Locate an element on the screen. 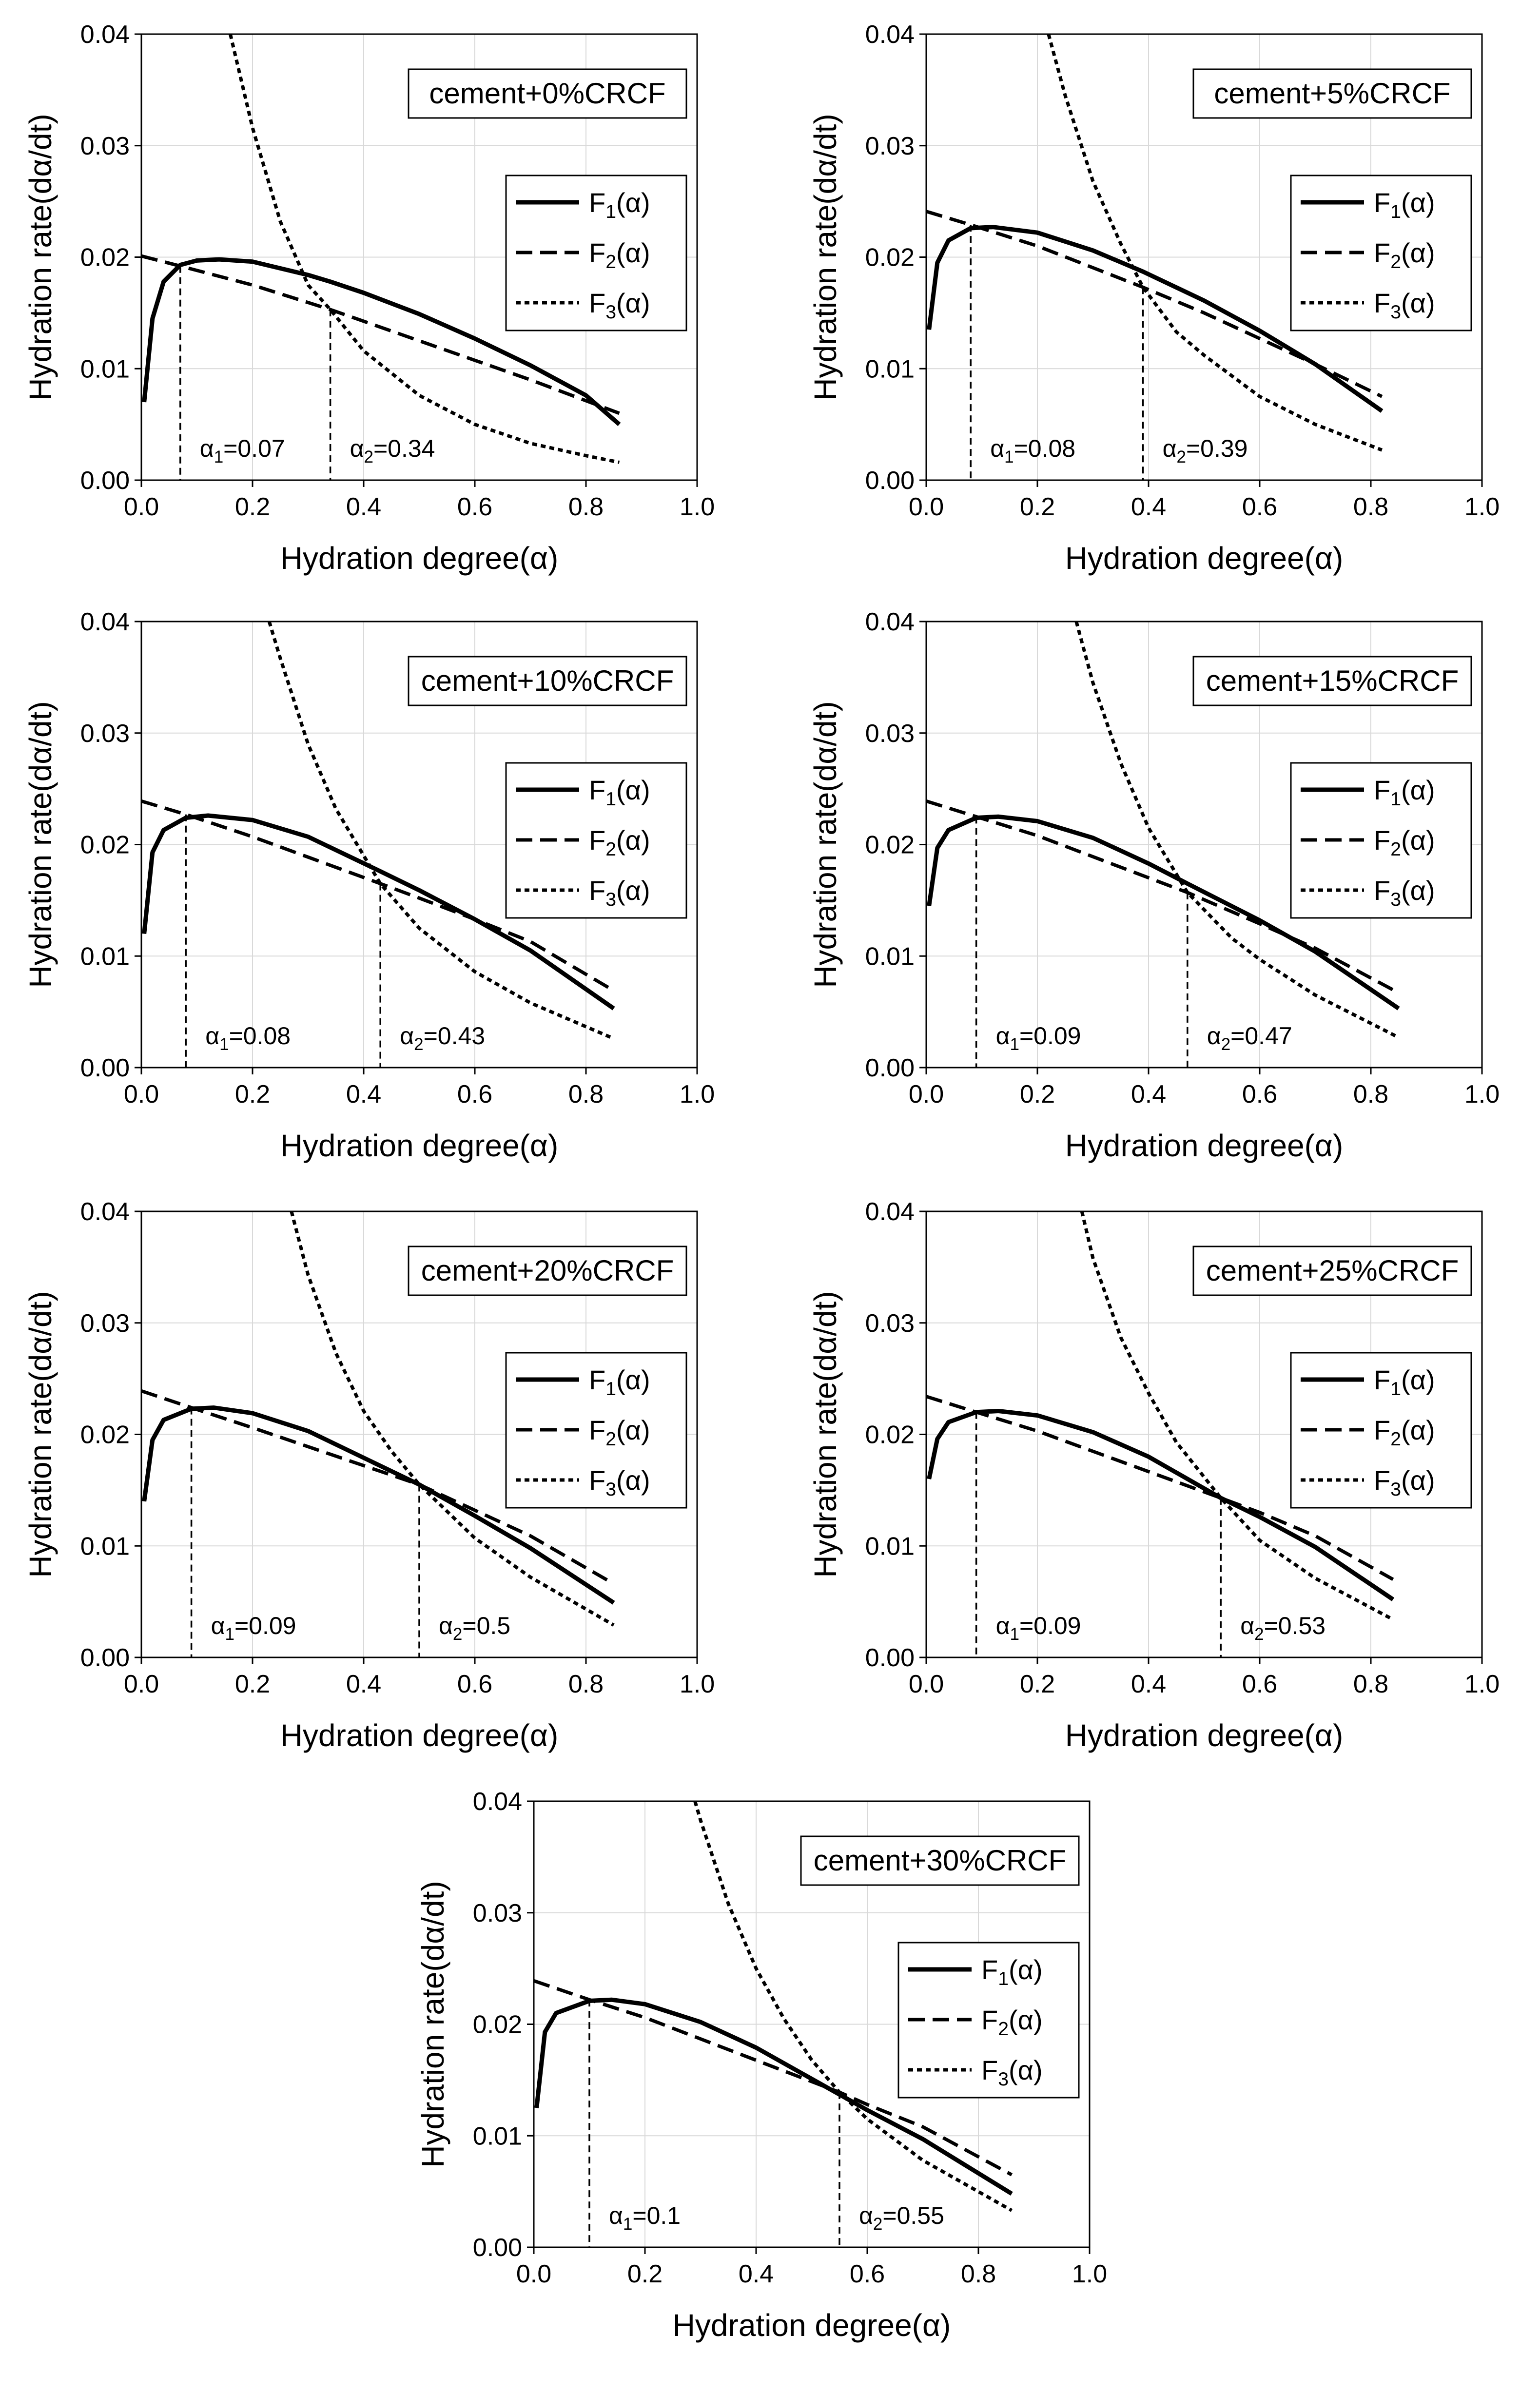 The height and width of the screenshot is (2394, 1540). chart-title: cement+20%CRCF is located at coordinates (548, 1270).